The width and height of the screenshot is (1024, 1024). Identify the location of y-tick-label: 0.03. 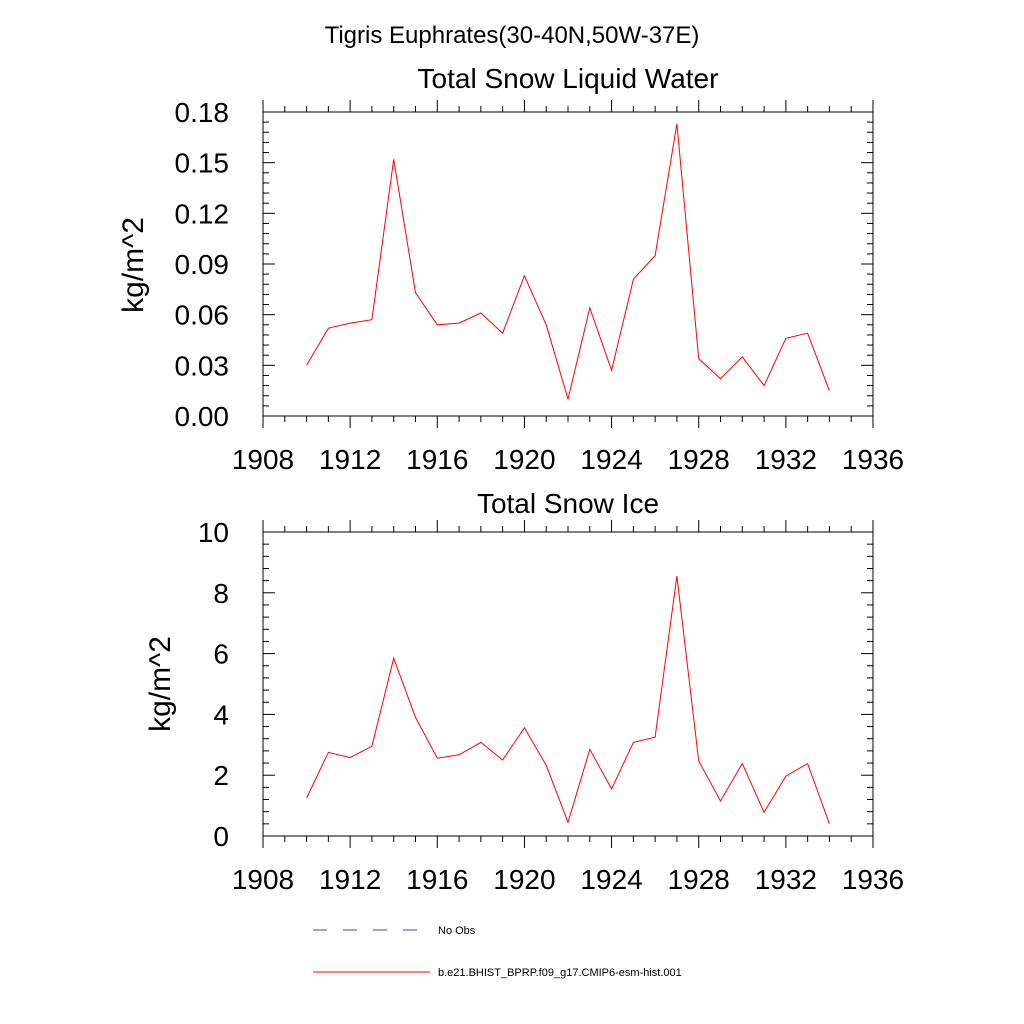
(202, 365).